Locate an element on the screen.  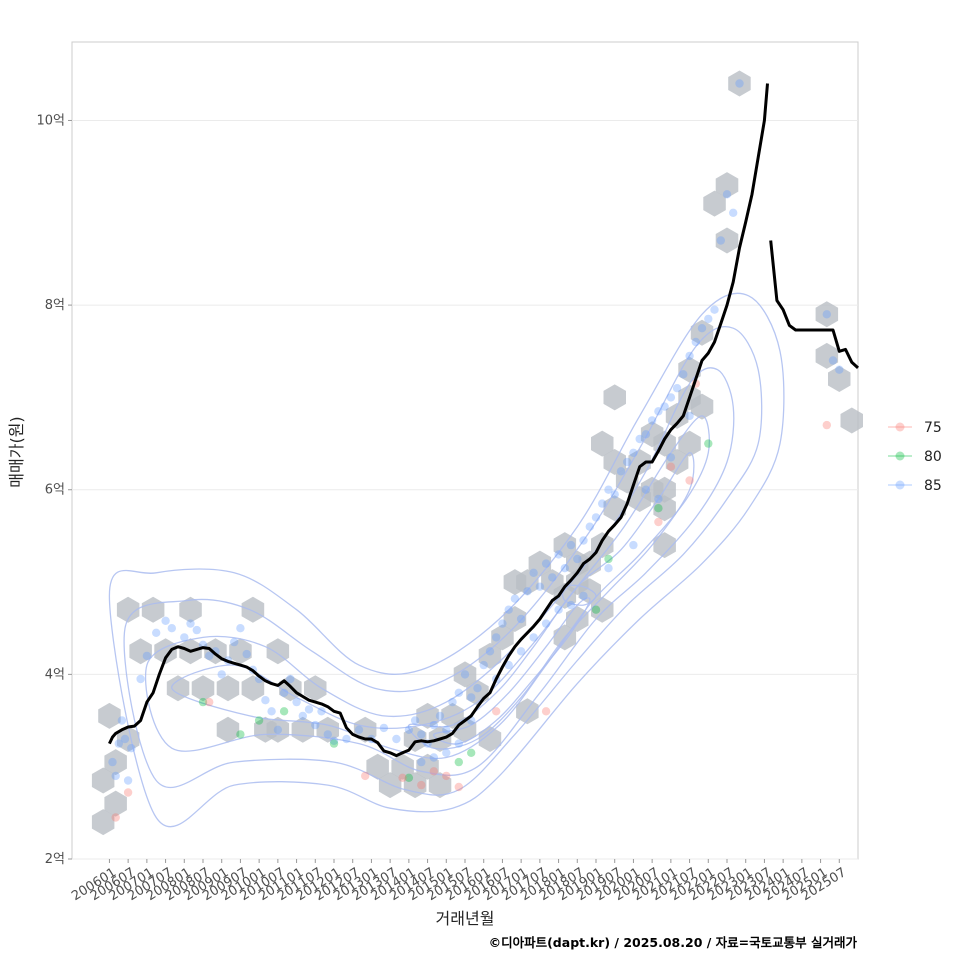
y-tick-label: 4억 is located at coordinates (55, 674).